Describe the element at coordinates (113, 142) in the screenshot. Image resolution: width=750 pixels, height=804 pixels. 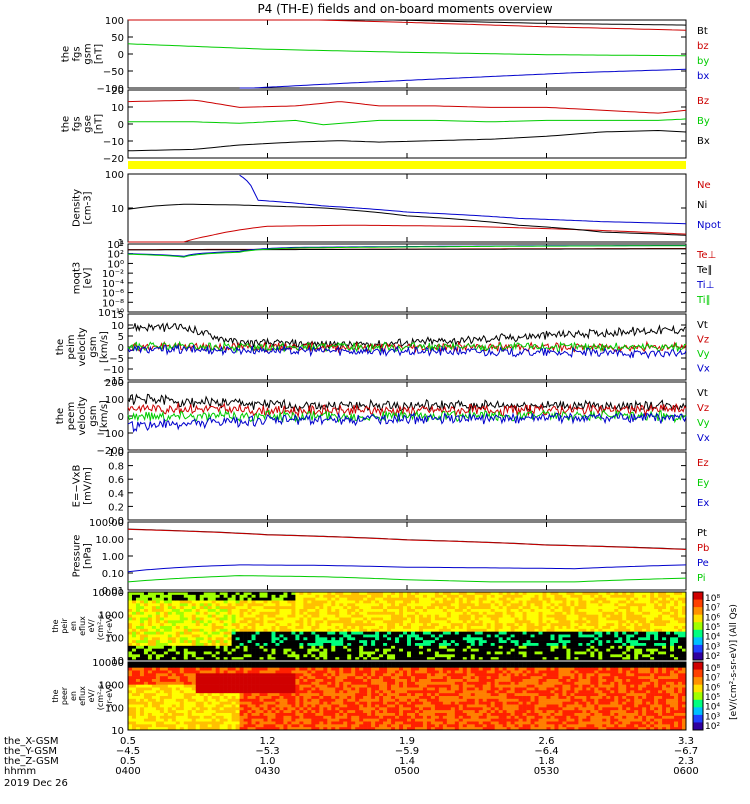
I see `ytick-label: −10` at that location.